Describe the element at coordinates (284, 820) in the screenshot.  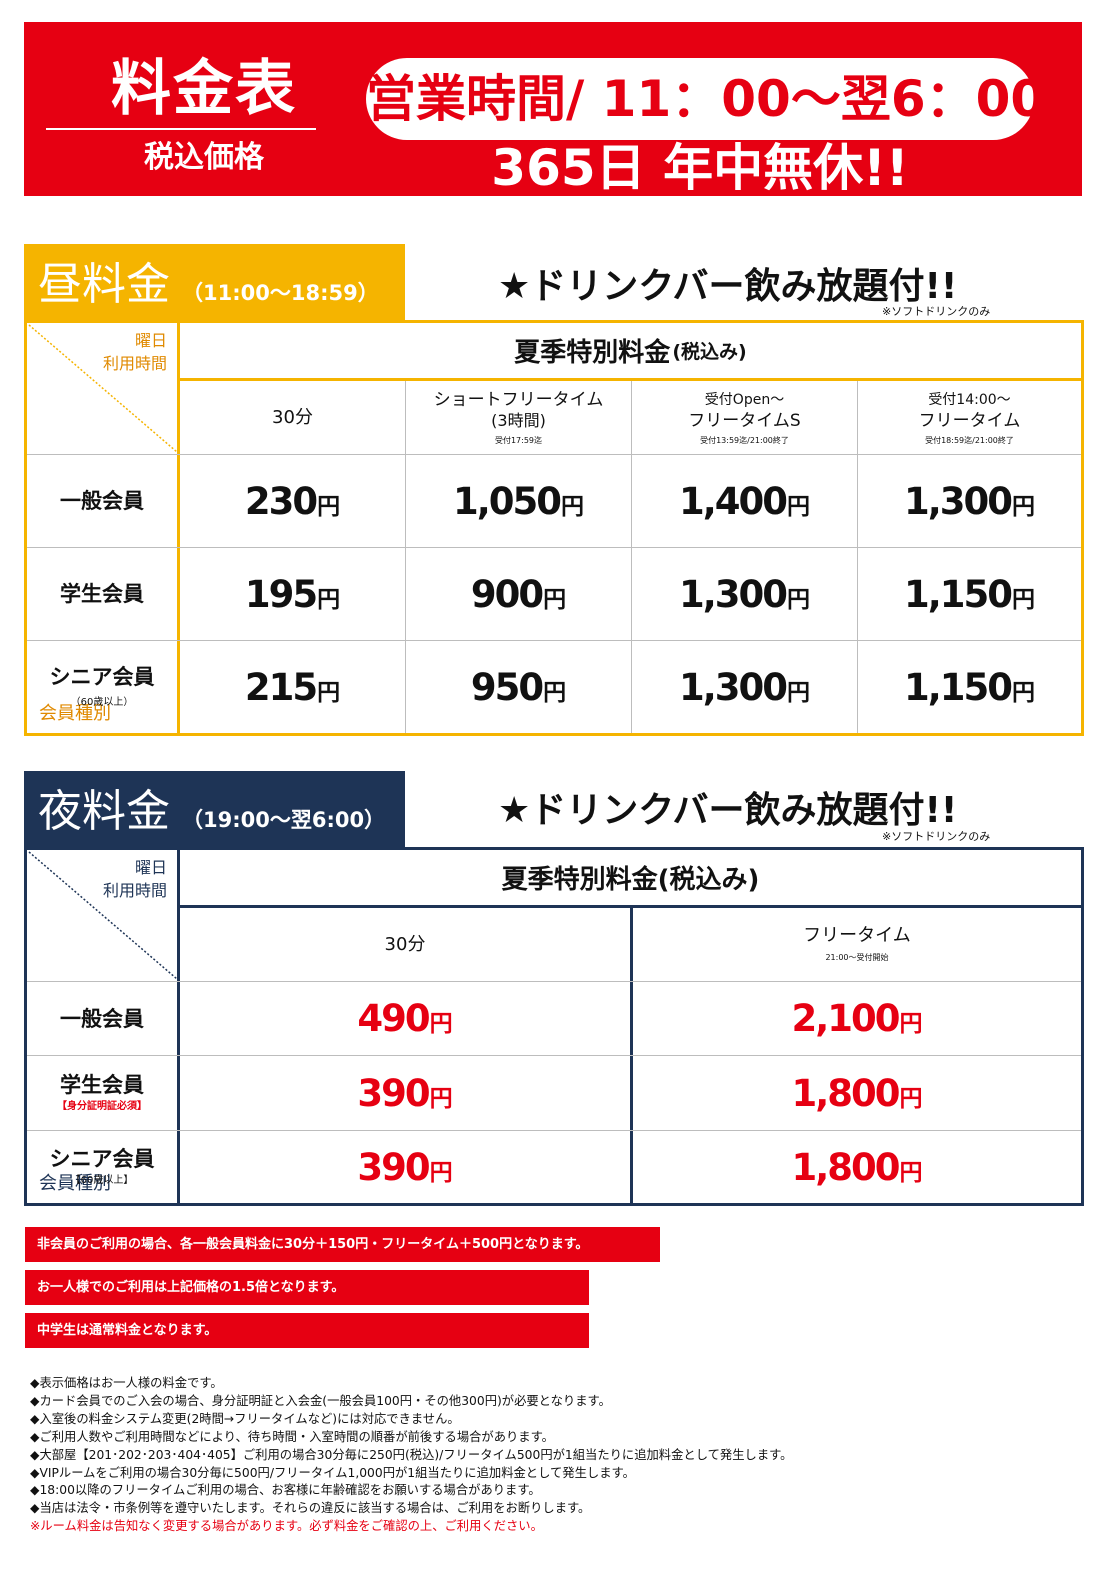
I see `night-section-hours: （19:00～翌6:00）` at that location.